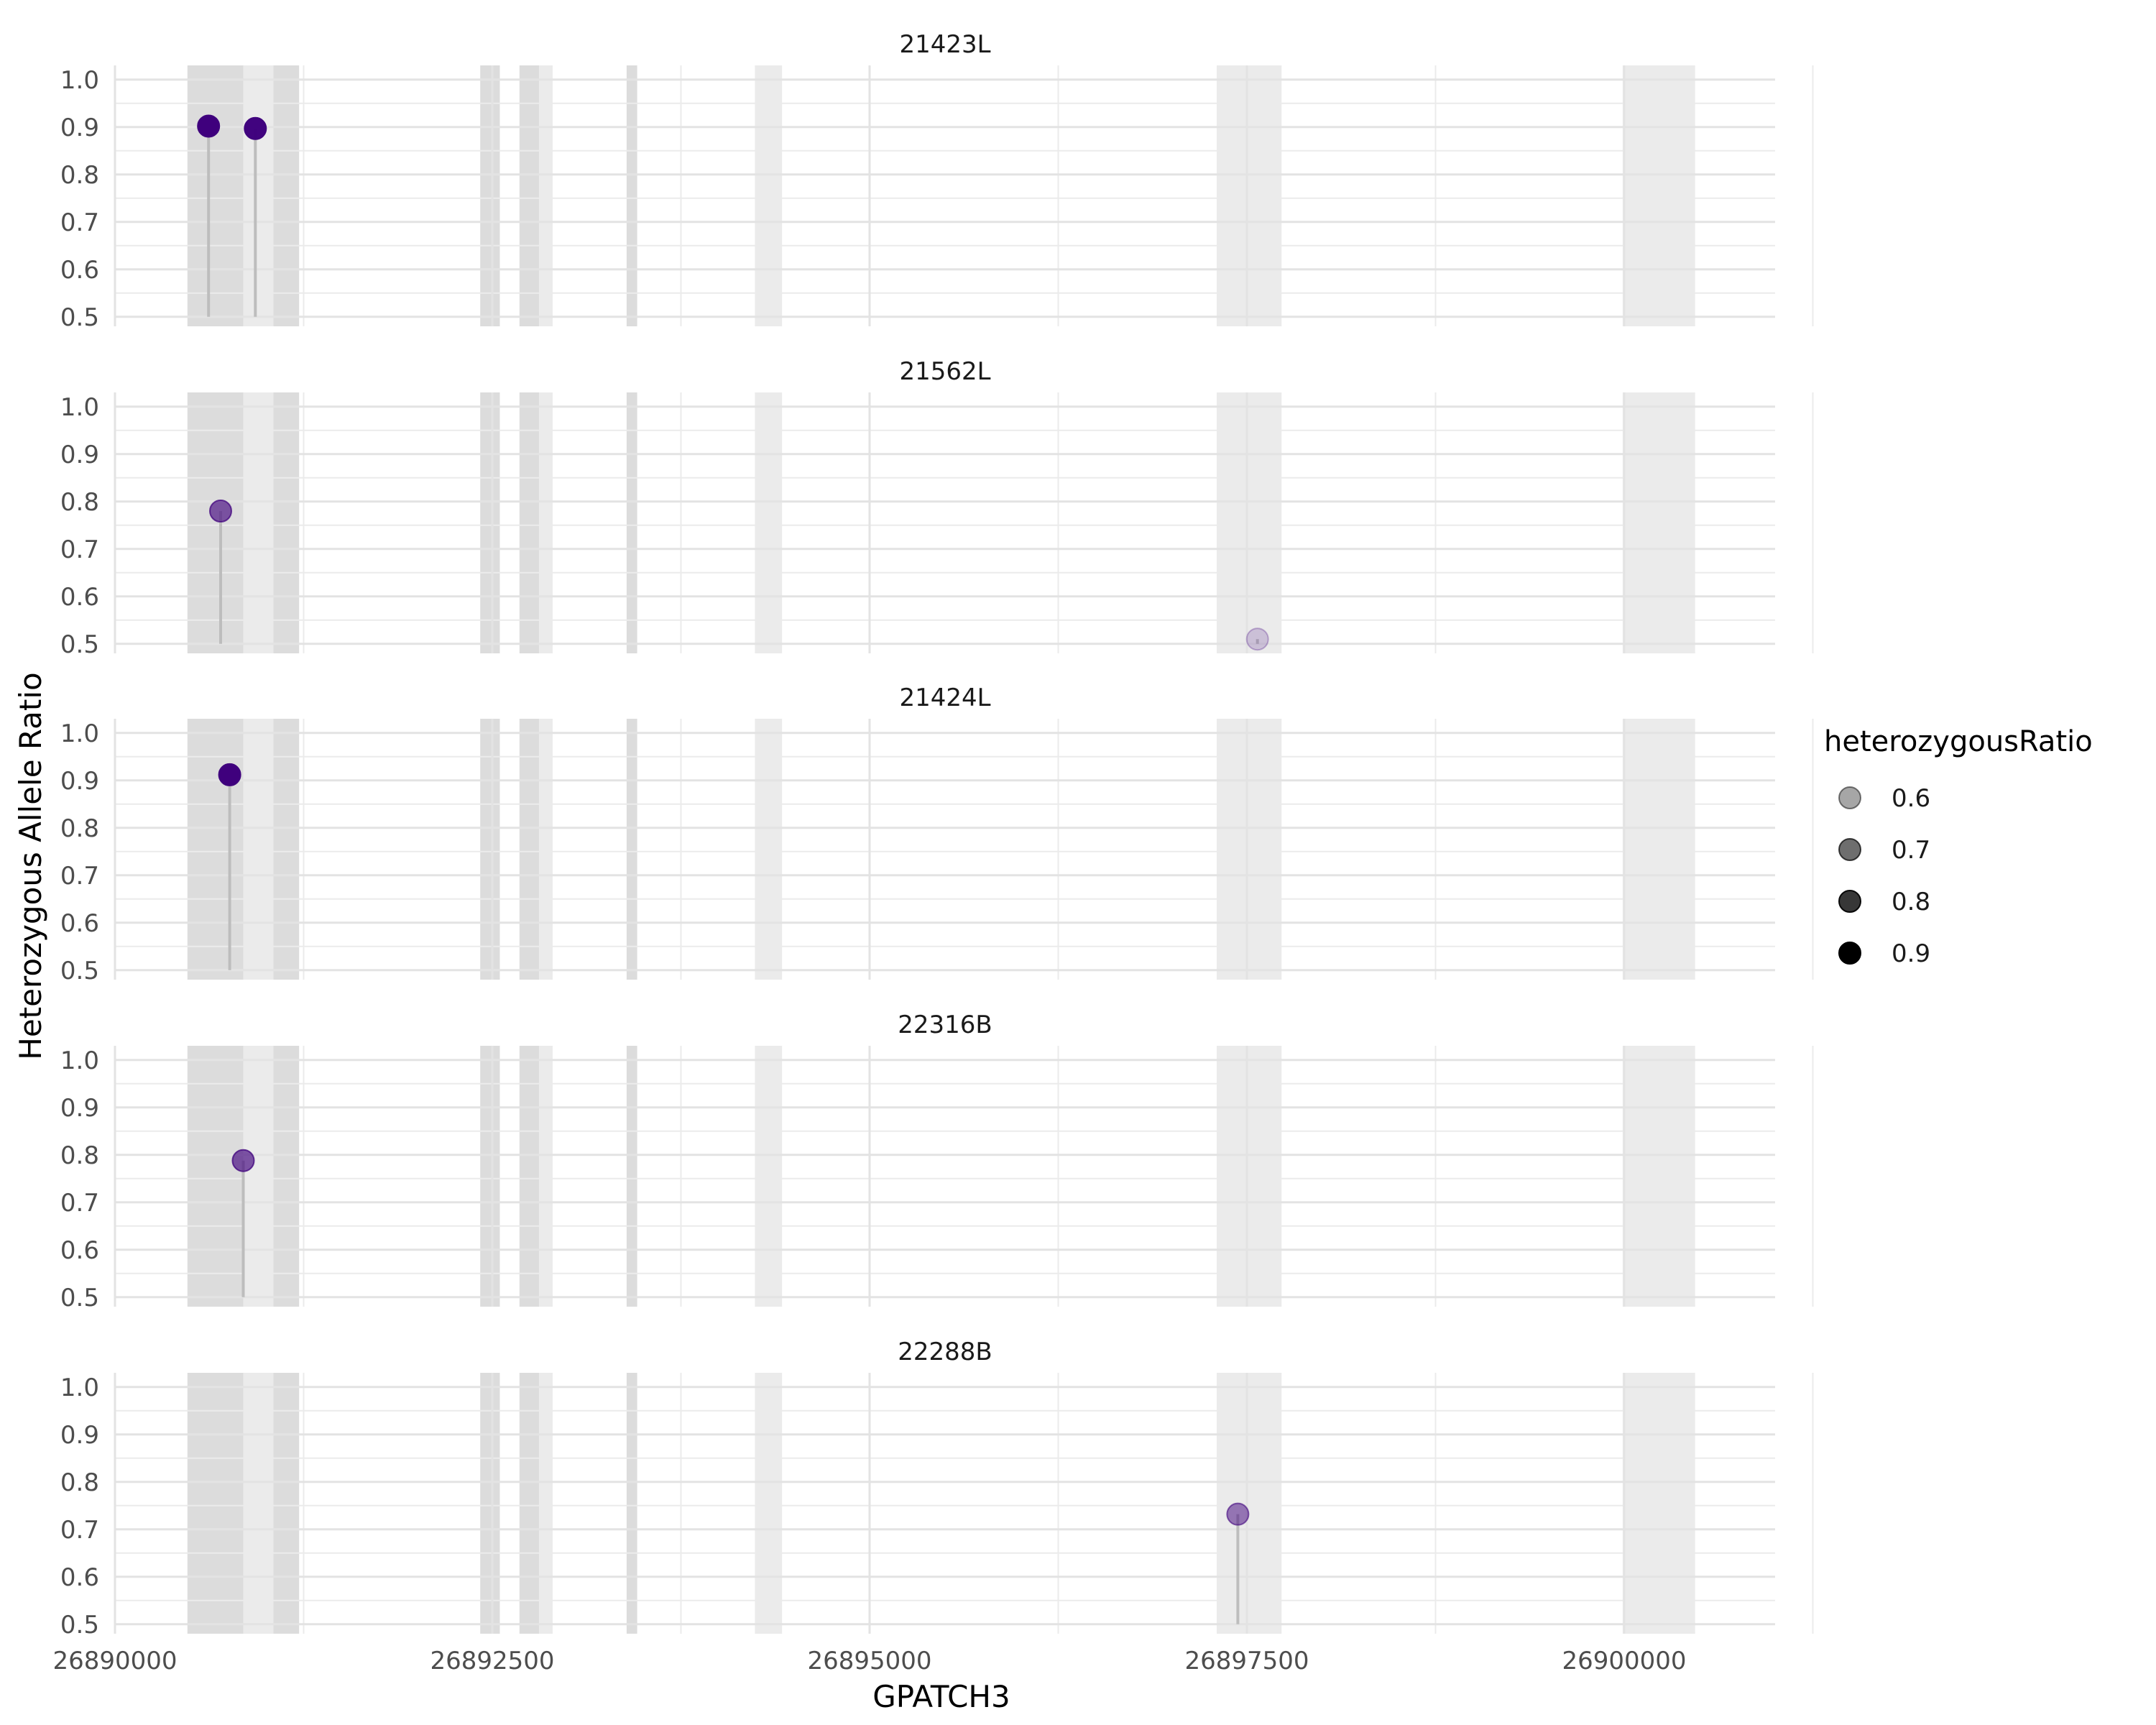 Image resolution: width=2156 pixels, height=1725 pixels. What do you see at coordinates (945, 1352) in the screenshot?
I see `facet-title: 22288B` at bounding box center [945, 1352].